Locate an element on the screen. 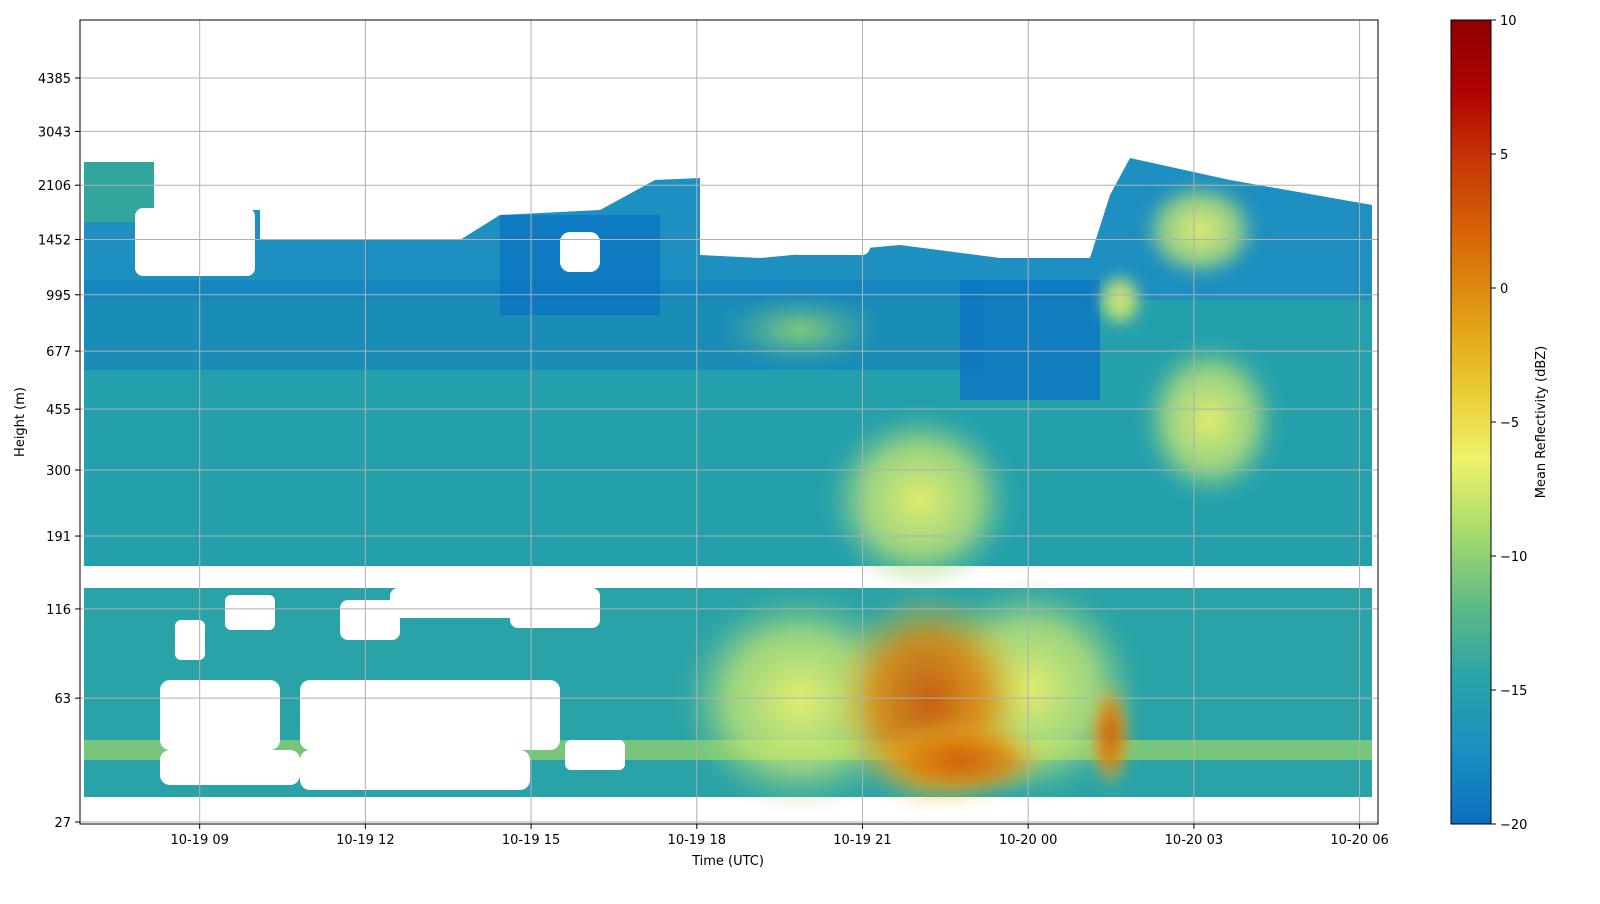 This screenshot has height=904, width=1600. y-tick-label: 27 is located at coordinates (62, 823).